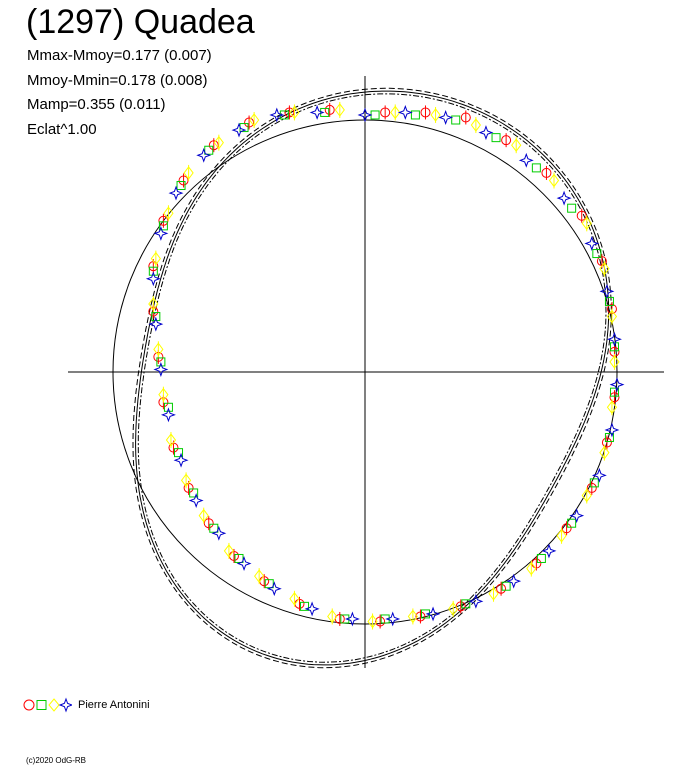 Image resolution: width=688 pixels, height=768 pixels. What do you see at coordinates (96, 104) in the screenshot?
I see `stat-mamp: Mamp=0.355 (0.011)` at bounding box center [96, 104].